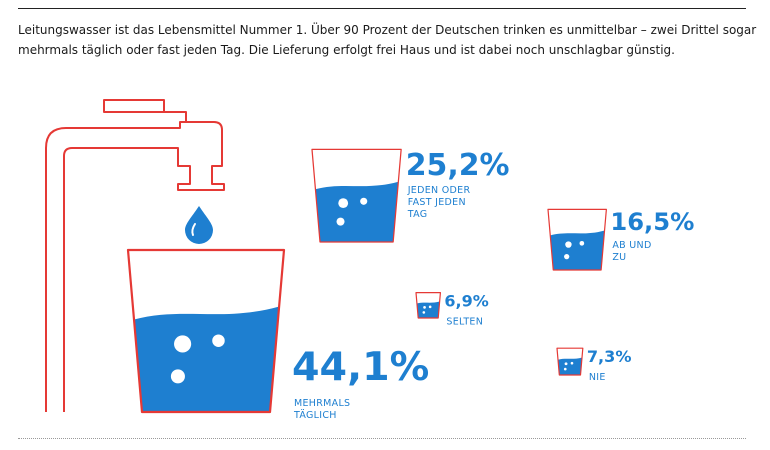 This screenshot has height=450, width=770. What do you see at coordinates (652, 222) in the screenshot?
I see `value-label-3: 16,5%` at bounding box center [652, 222].